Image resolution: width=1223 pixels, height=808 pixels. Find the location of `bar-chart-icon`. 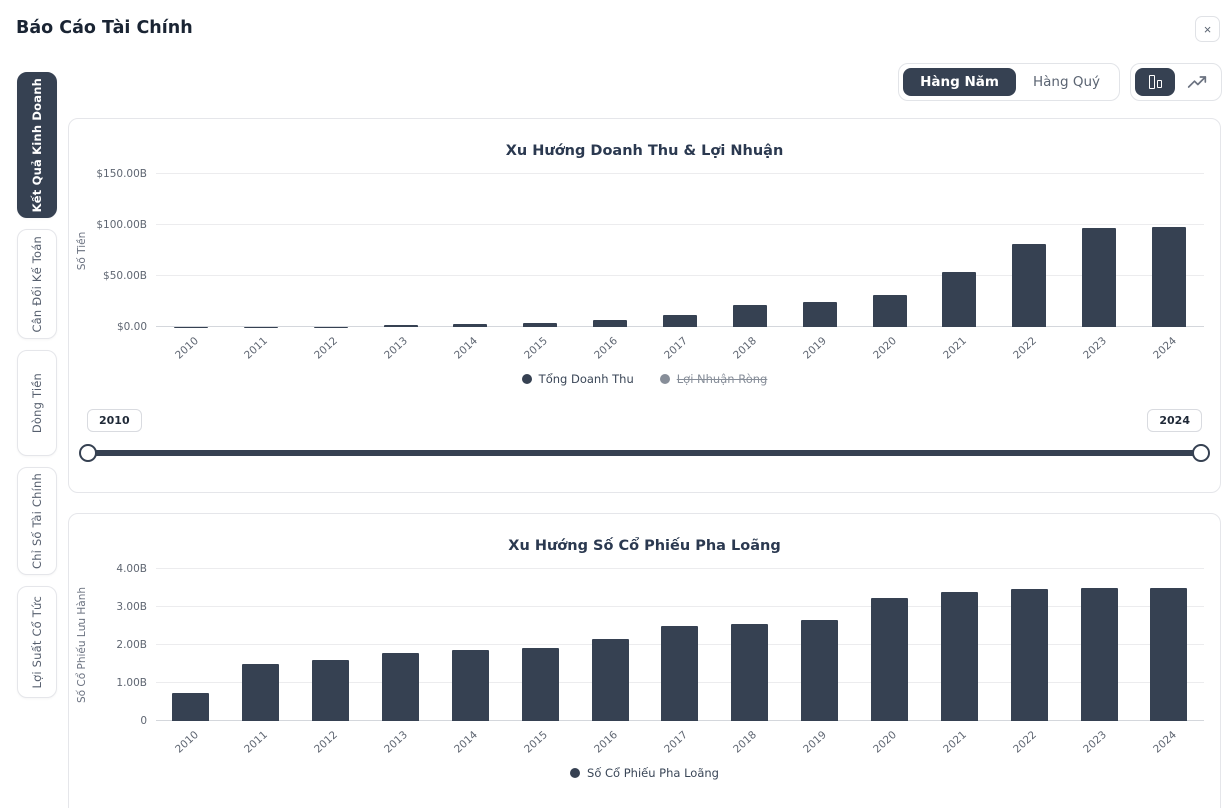

bar-chart-icon is located at coordinates (1155, 82).